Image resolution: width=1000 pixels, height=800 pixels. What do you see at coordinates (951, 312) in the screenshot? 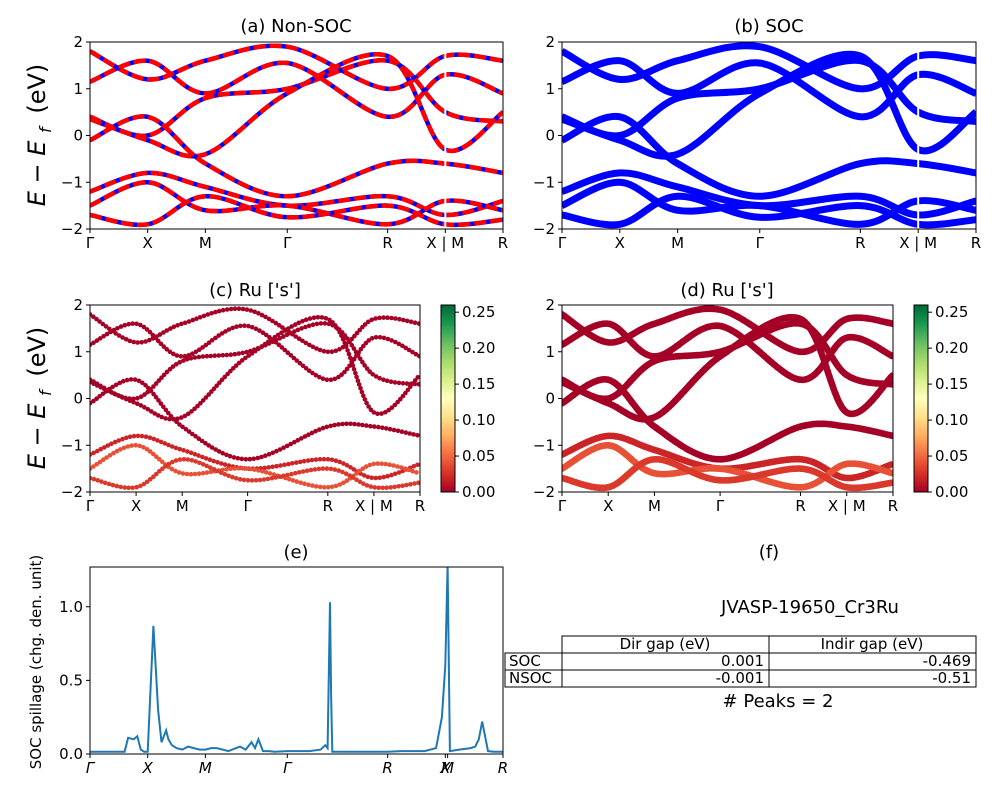
I see `colorbar-tick-label: 0.25` at bounding box center [951, 312].